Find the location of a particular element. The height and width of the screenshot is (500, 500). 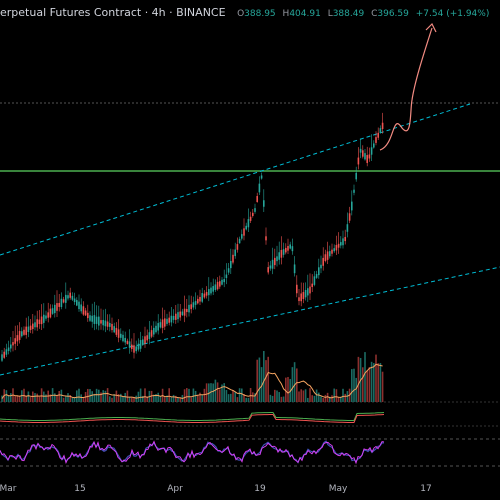

x-tick: 19 is located at coordinates (260, 489).